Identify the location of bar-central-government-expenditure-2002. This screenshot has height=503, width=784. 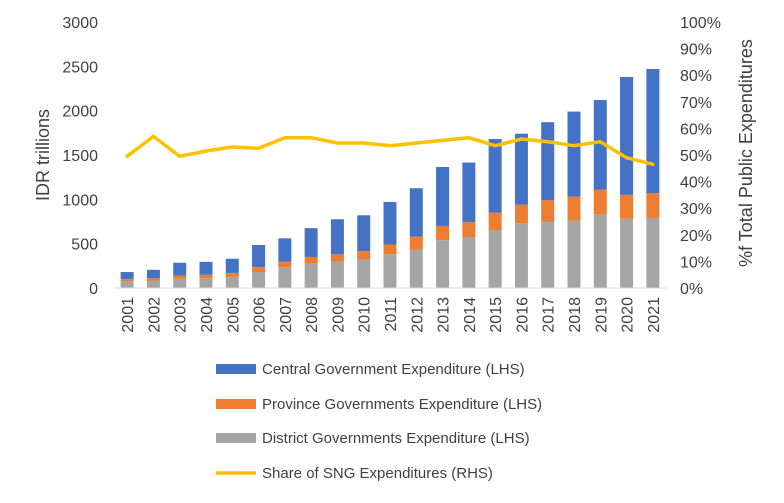
(153, 274).